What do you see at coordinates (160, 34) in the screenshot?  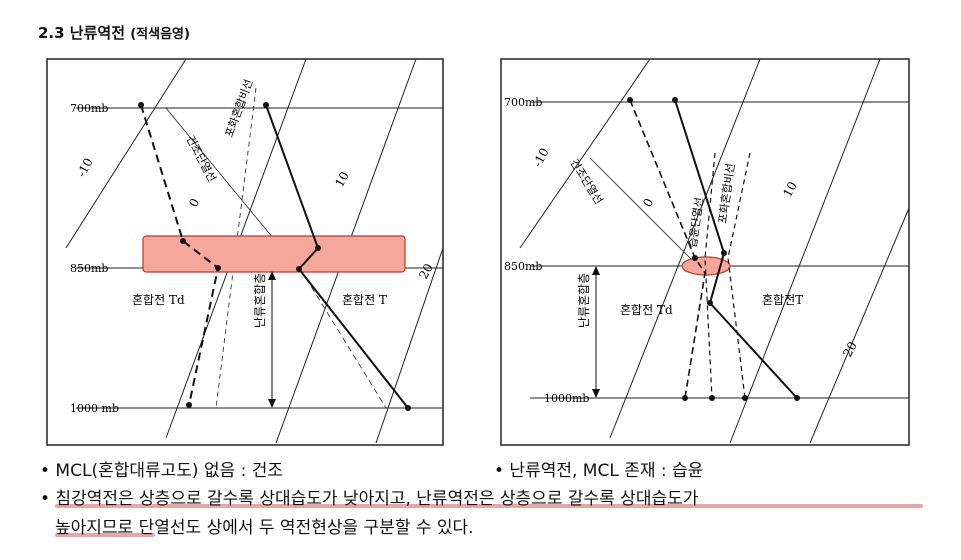 I see `title-subtitle: (적색음영)` at bounding box center [160, 34].